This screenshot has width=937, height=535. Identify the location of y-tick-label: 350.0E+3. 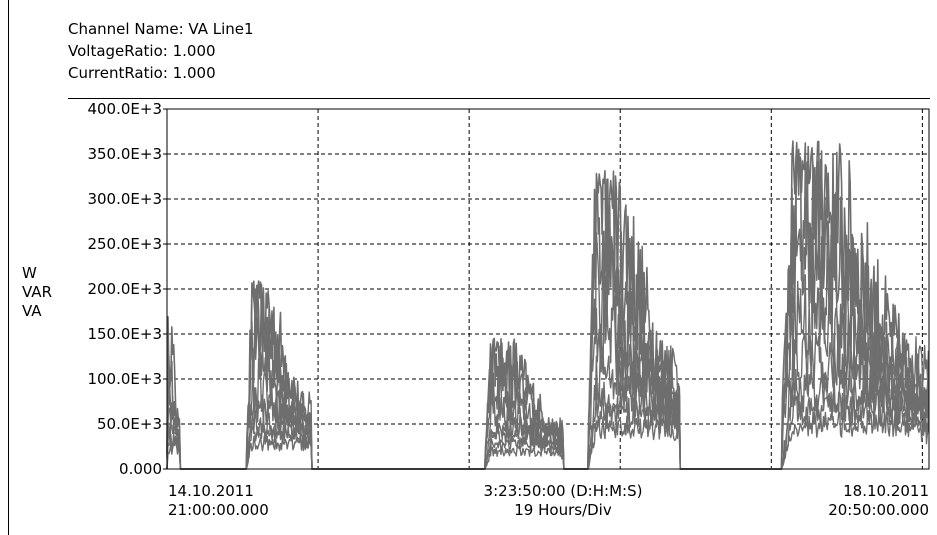
(124, 154).